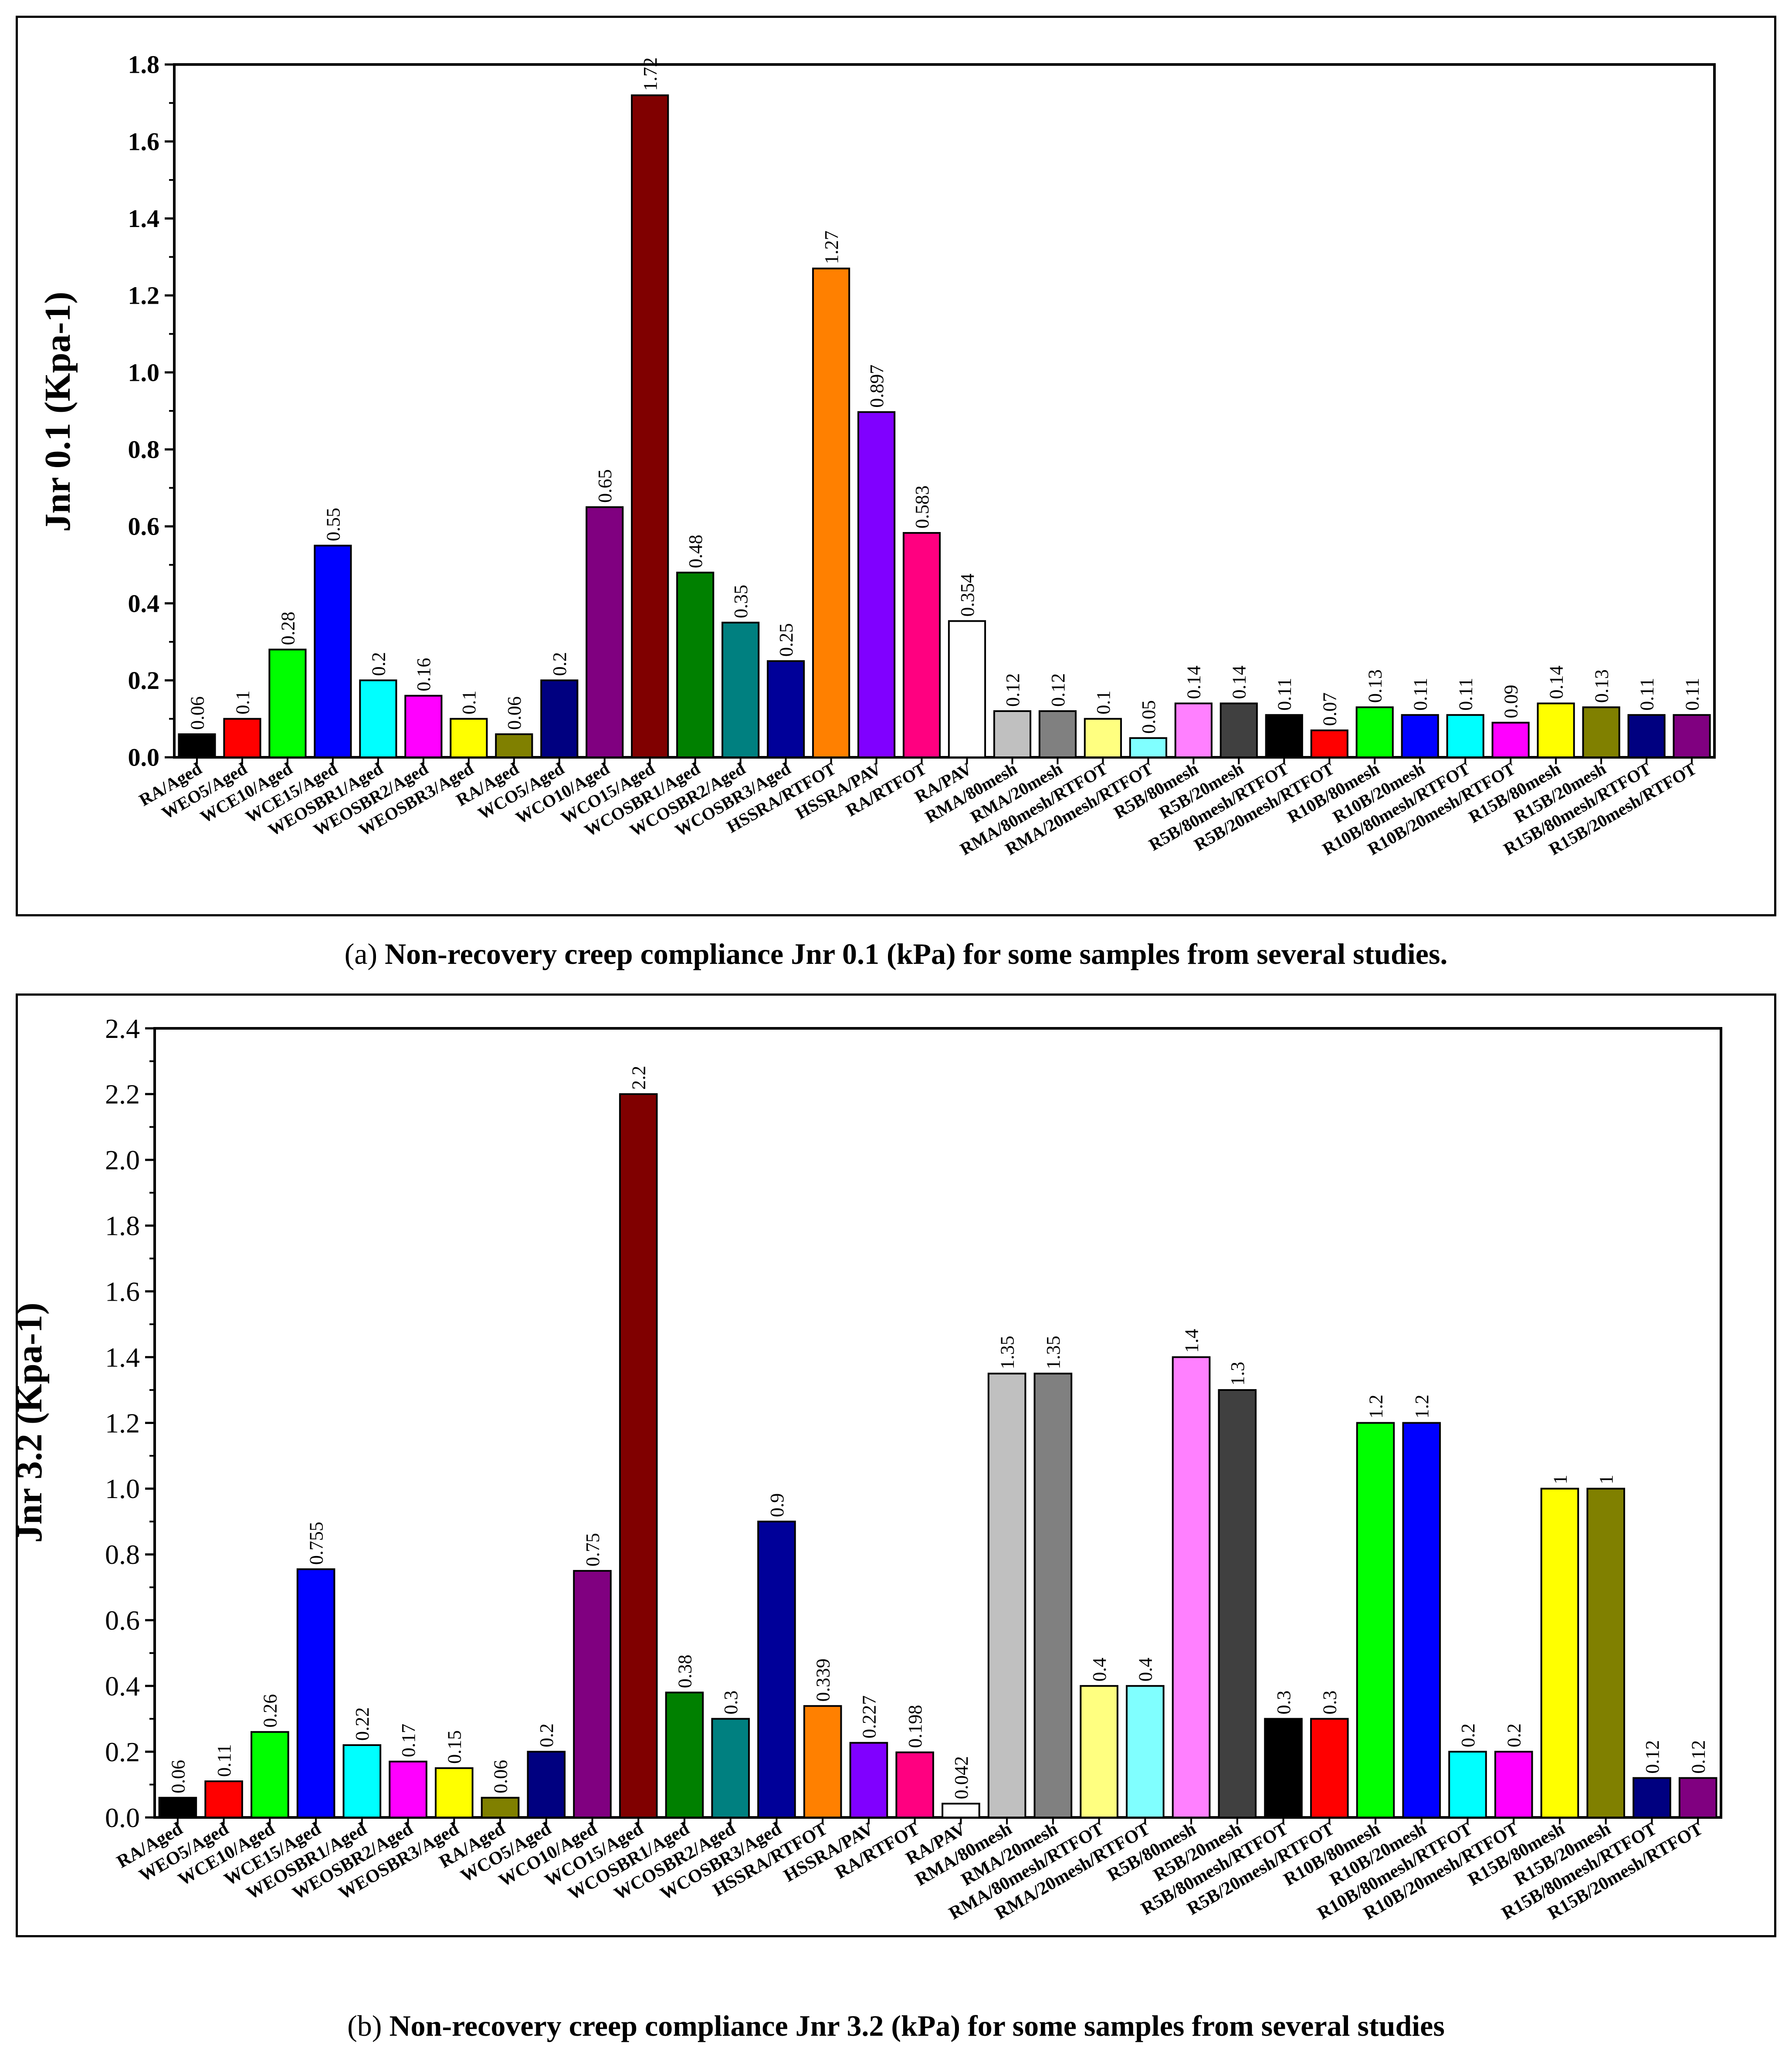  What do you see at coordinates (1191, 1341) in the screenshot?
I see `data-label: 1.4` at bounding box center [1191, 1341].